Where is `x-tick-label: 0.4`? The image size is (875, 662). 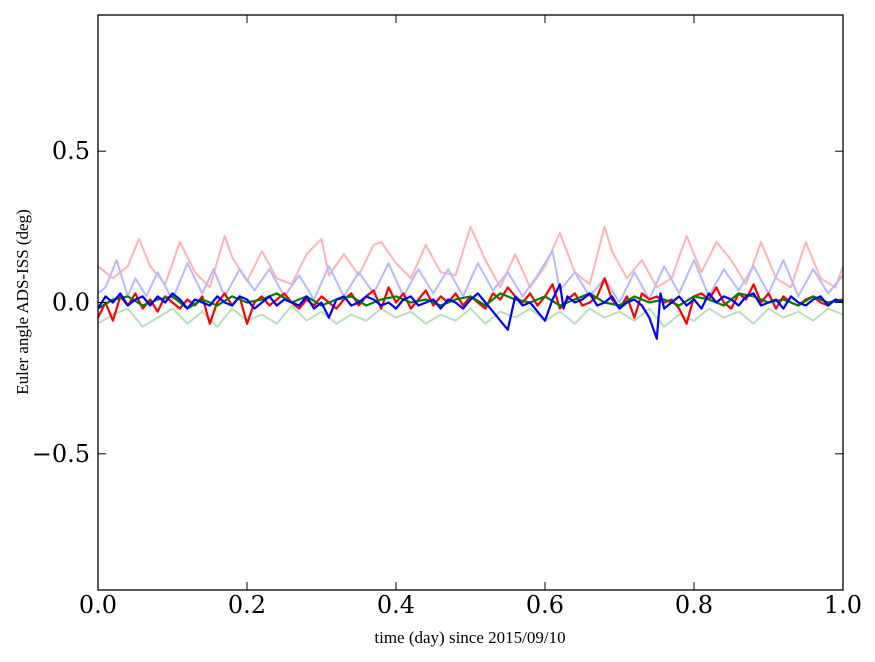
x-tick-label: 0.4 is located at coordinates (396, 605).